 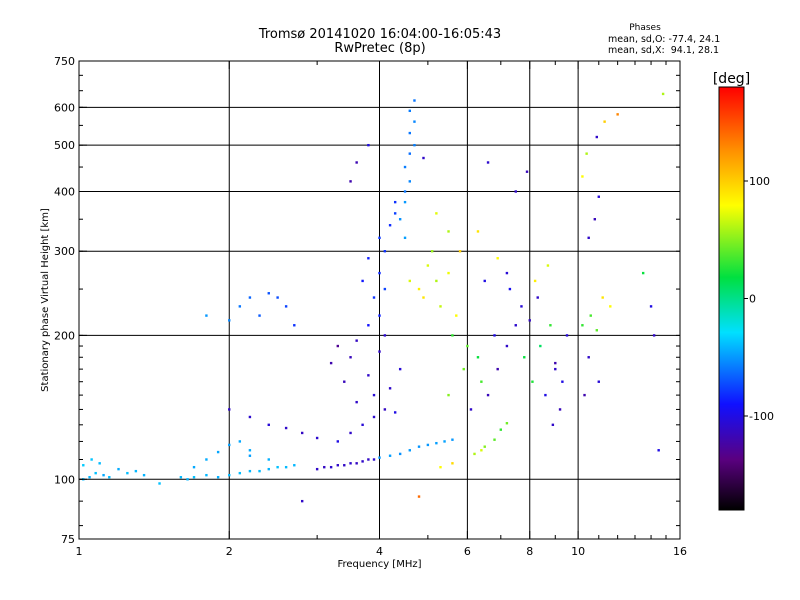 I want to click on y-tick-label: 750, so click(x=64, y=61).